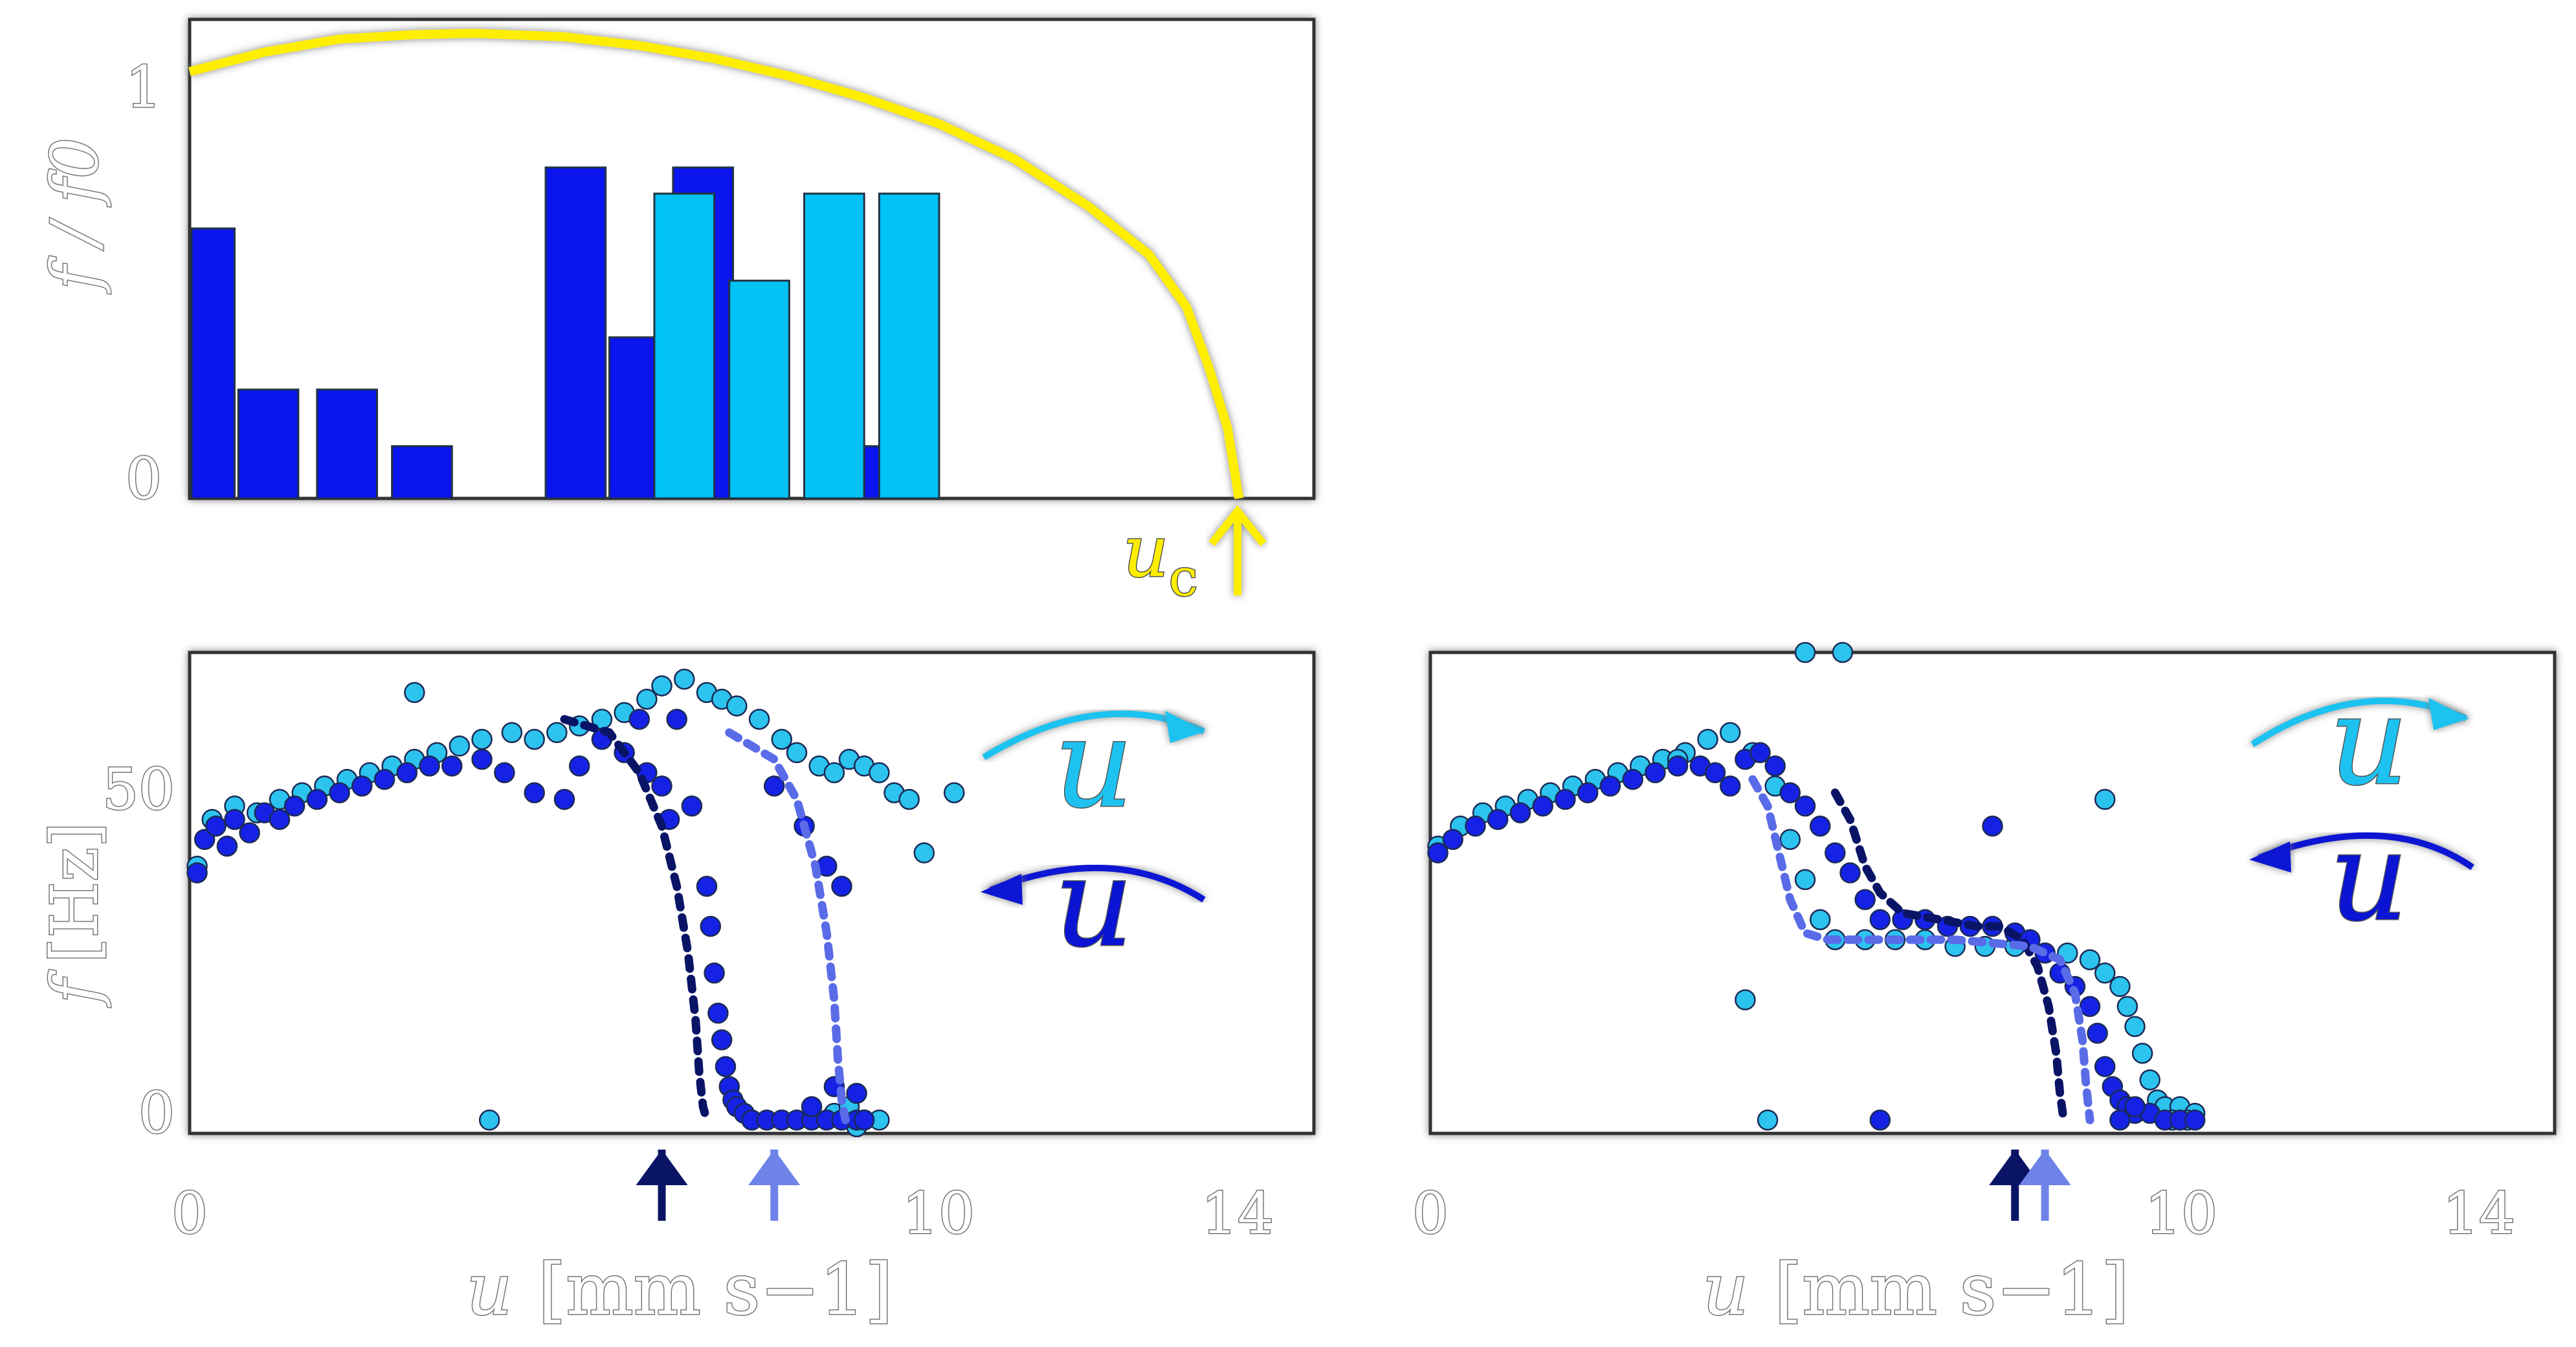  Describe the element at coordinates (138, 789) in the screenshot. I see `y-tick-label: 50` at that location.